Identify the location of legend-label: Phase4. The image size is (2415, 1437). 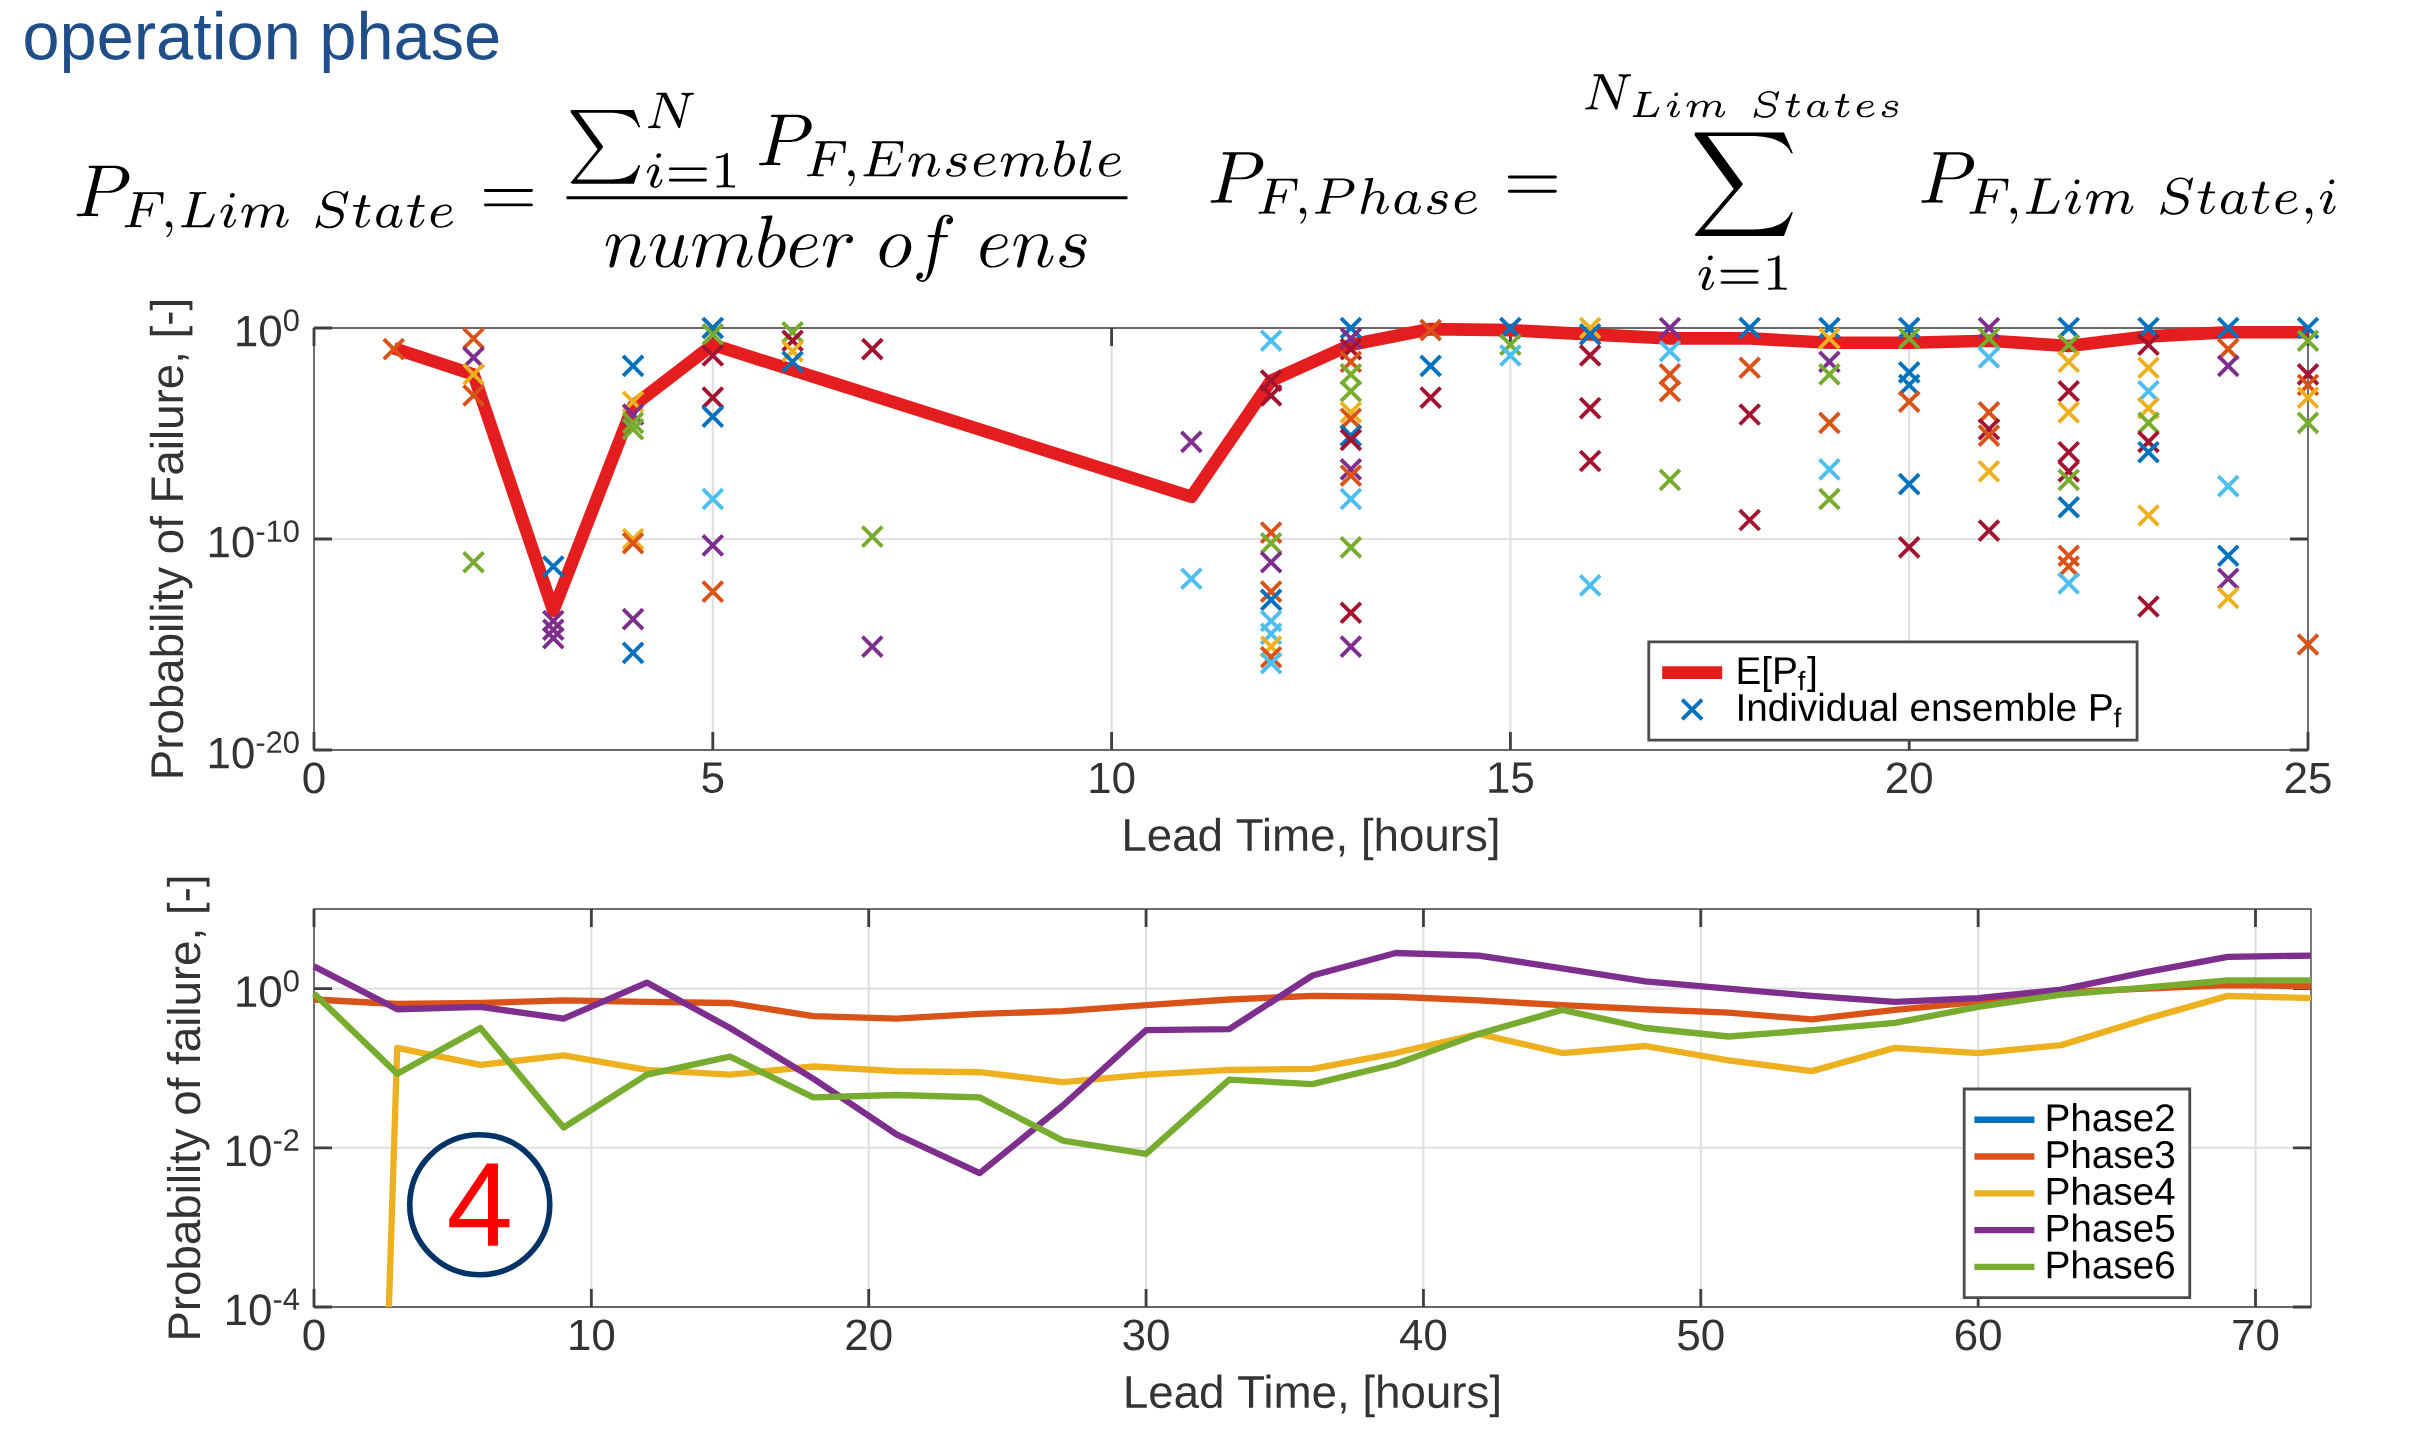
(2111, 1191).